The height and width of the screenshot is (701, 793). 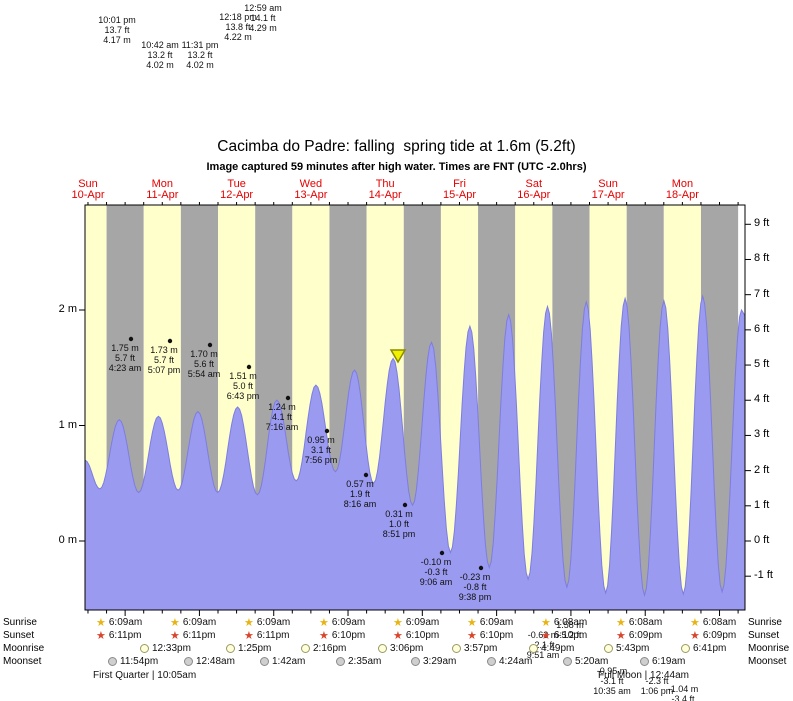 I want to click on moonset-time: 6:19am, so click(x=669, y=661).